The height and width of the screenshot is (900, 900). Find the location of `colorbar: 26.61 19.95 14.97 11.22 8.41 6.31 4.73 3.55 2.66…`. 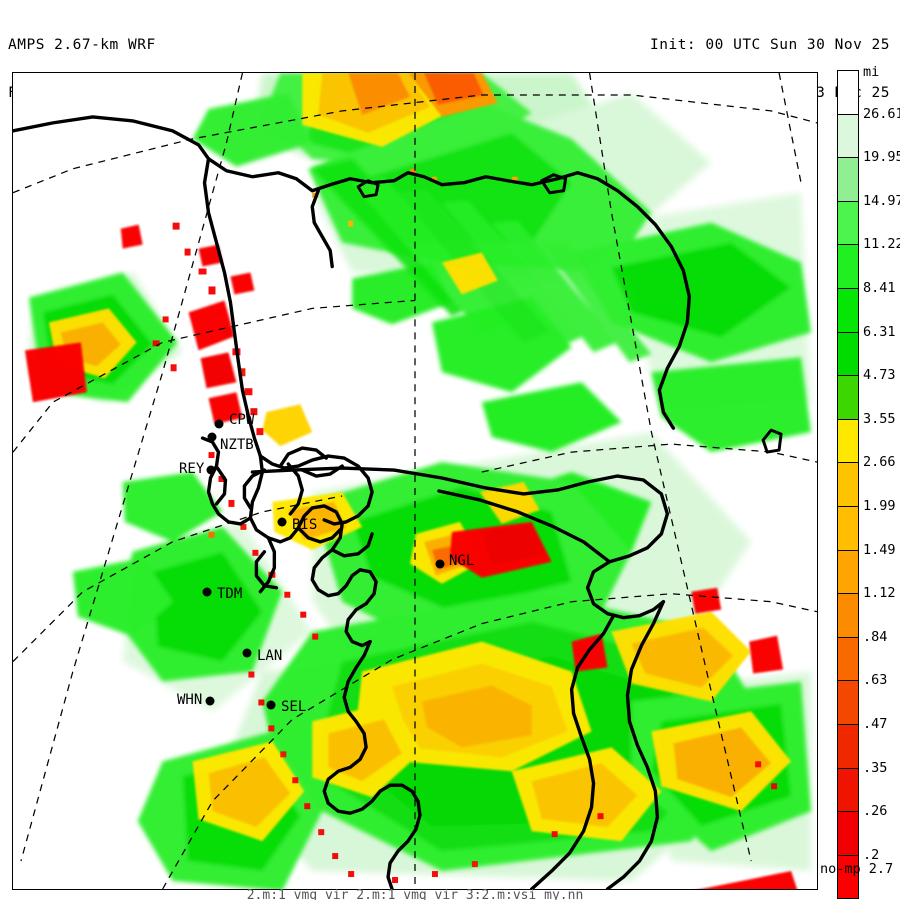

colorbar: 26.61 19.95 14.97 11.22 8.41 6.31 4.73 3.55 2.66… is located at coordinates (868, 485).